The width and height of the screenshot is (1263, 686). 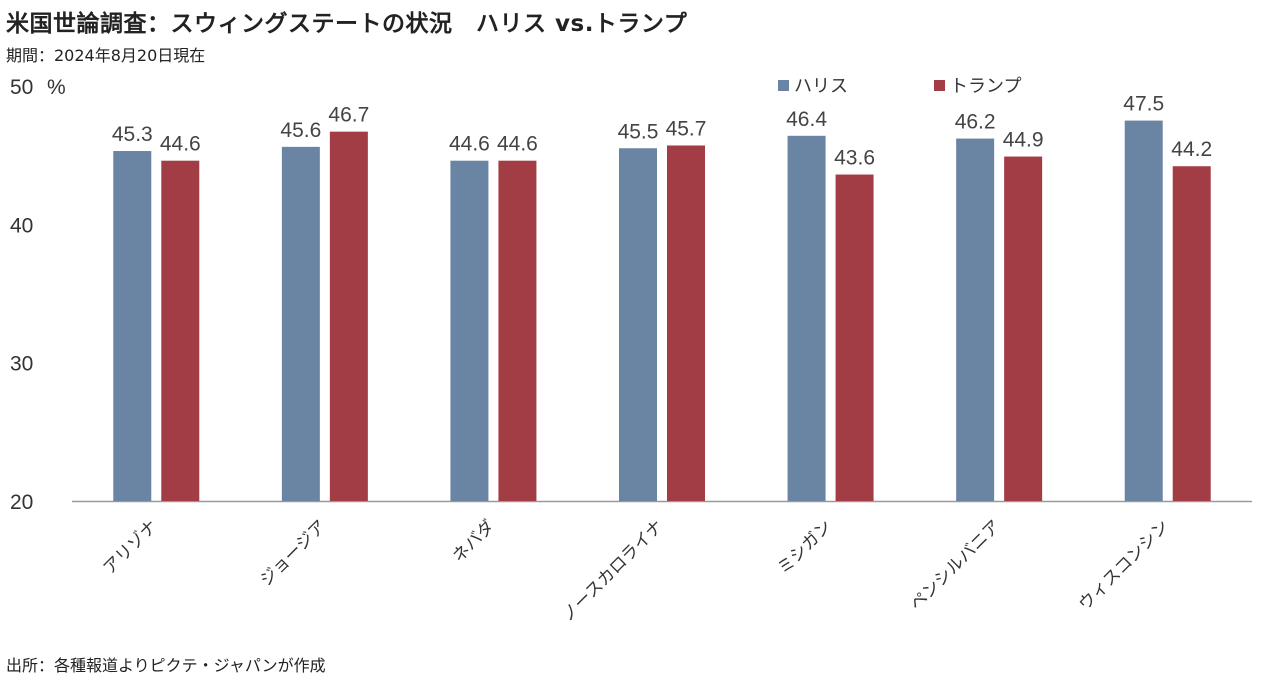 What do you see at coordinates (985, 86) in the screenshot?
I see `legend-label-trump: トランプ` at bounding box center [985, 86].